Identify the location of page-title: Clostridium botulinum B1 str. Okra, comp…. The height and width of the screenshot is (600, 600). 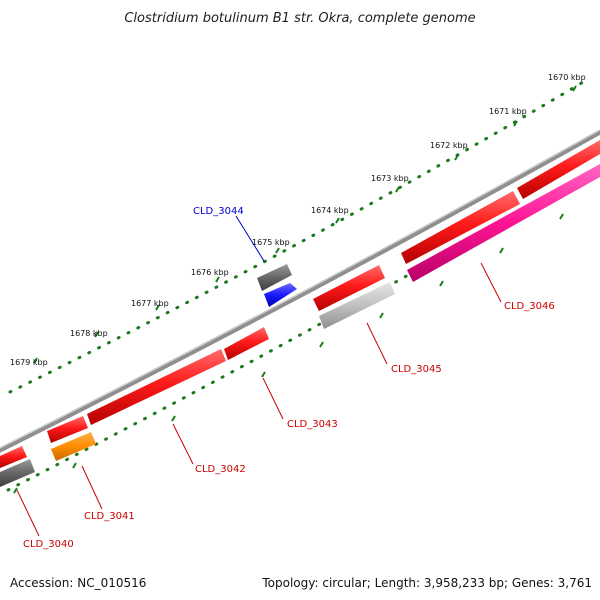
(299, 18).